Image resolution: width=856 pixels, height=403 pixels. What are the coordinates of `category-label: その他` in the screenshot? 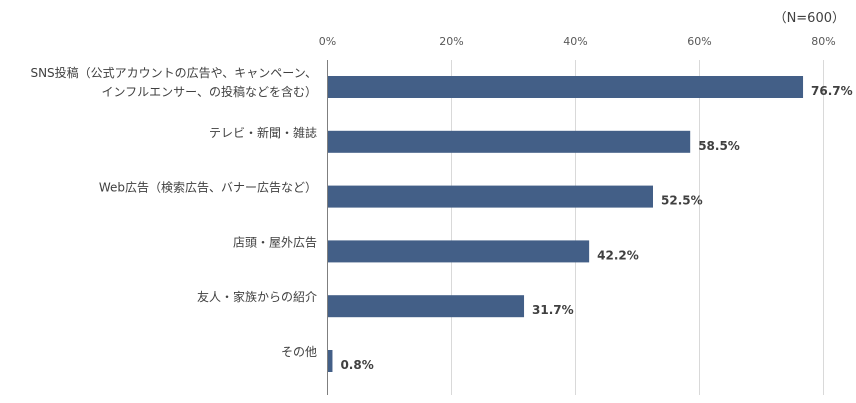 It's located at (299, 352).